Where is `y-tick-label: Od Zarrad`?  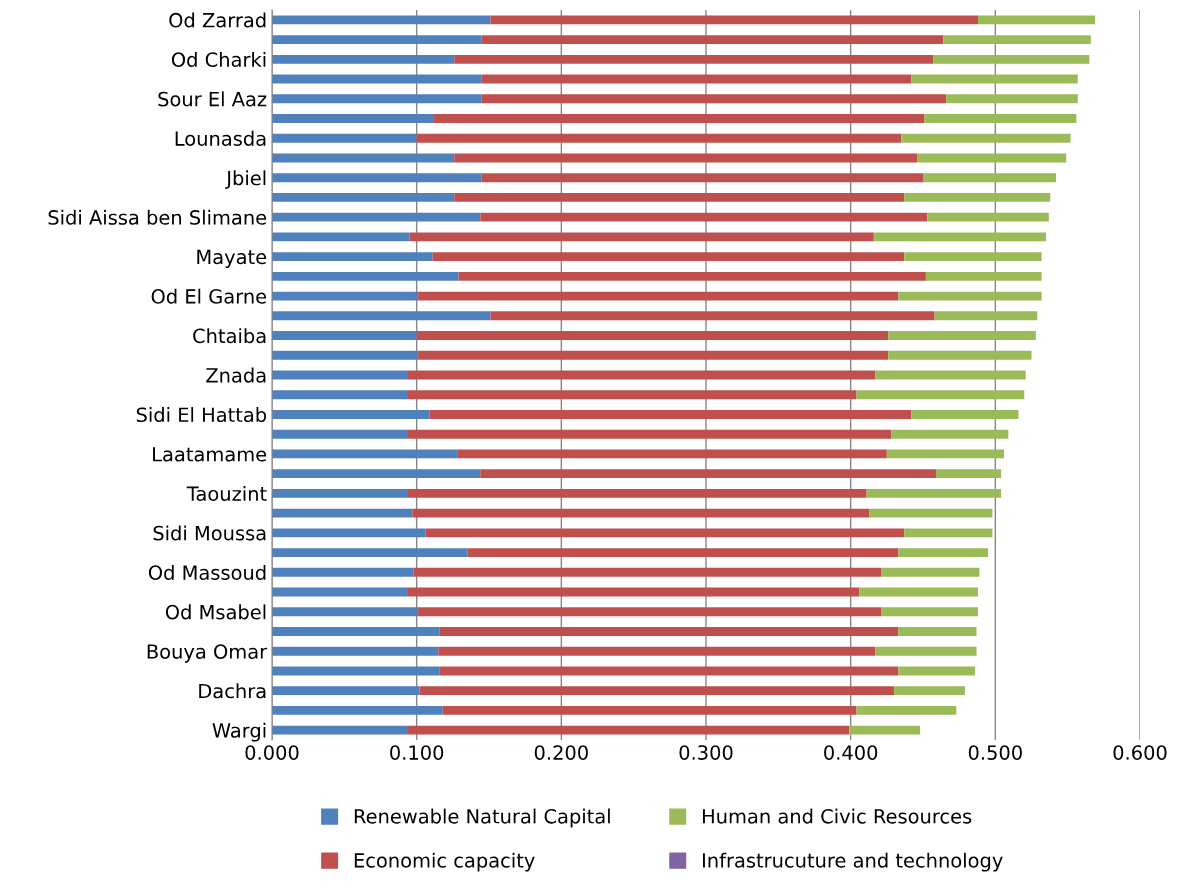 y-tick-label: Od Zarrad is located at coordinates (217, 20).